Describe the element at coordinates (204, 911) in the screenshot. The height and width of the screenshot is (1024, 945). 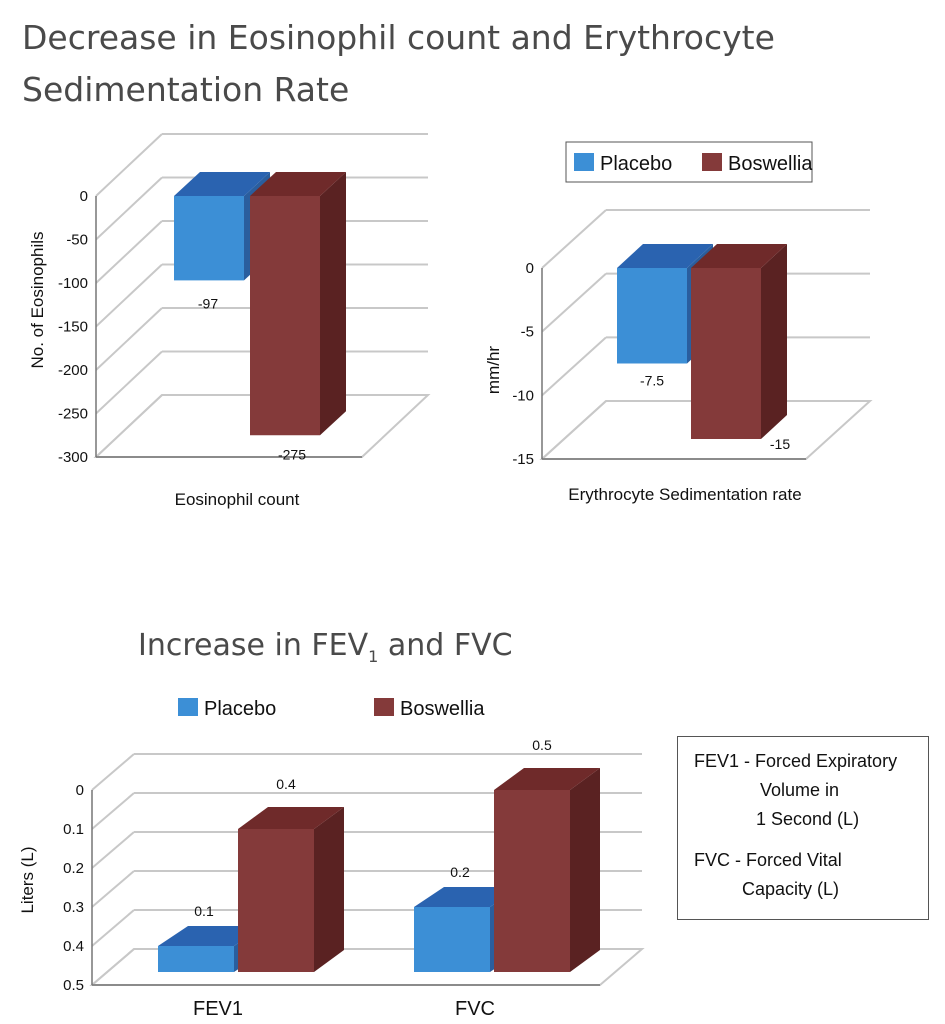
I see `fev-data-label-placebo-fev1: 0.1` at that location.